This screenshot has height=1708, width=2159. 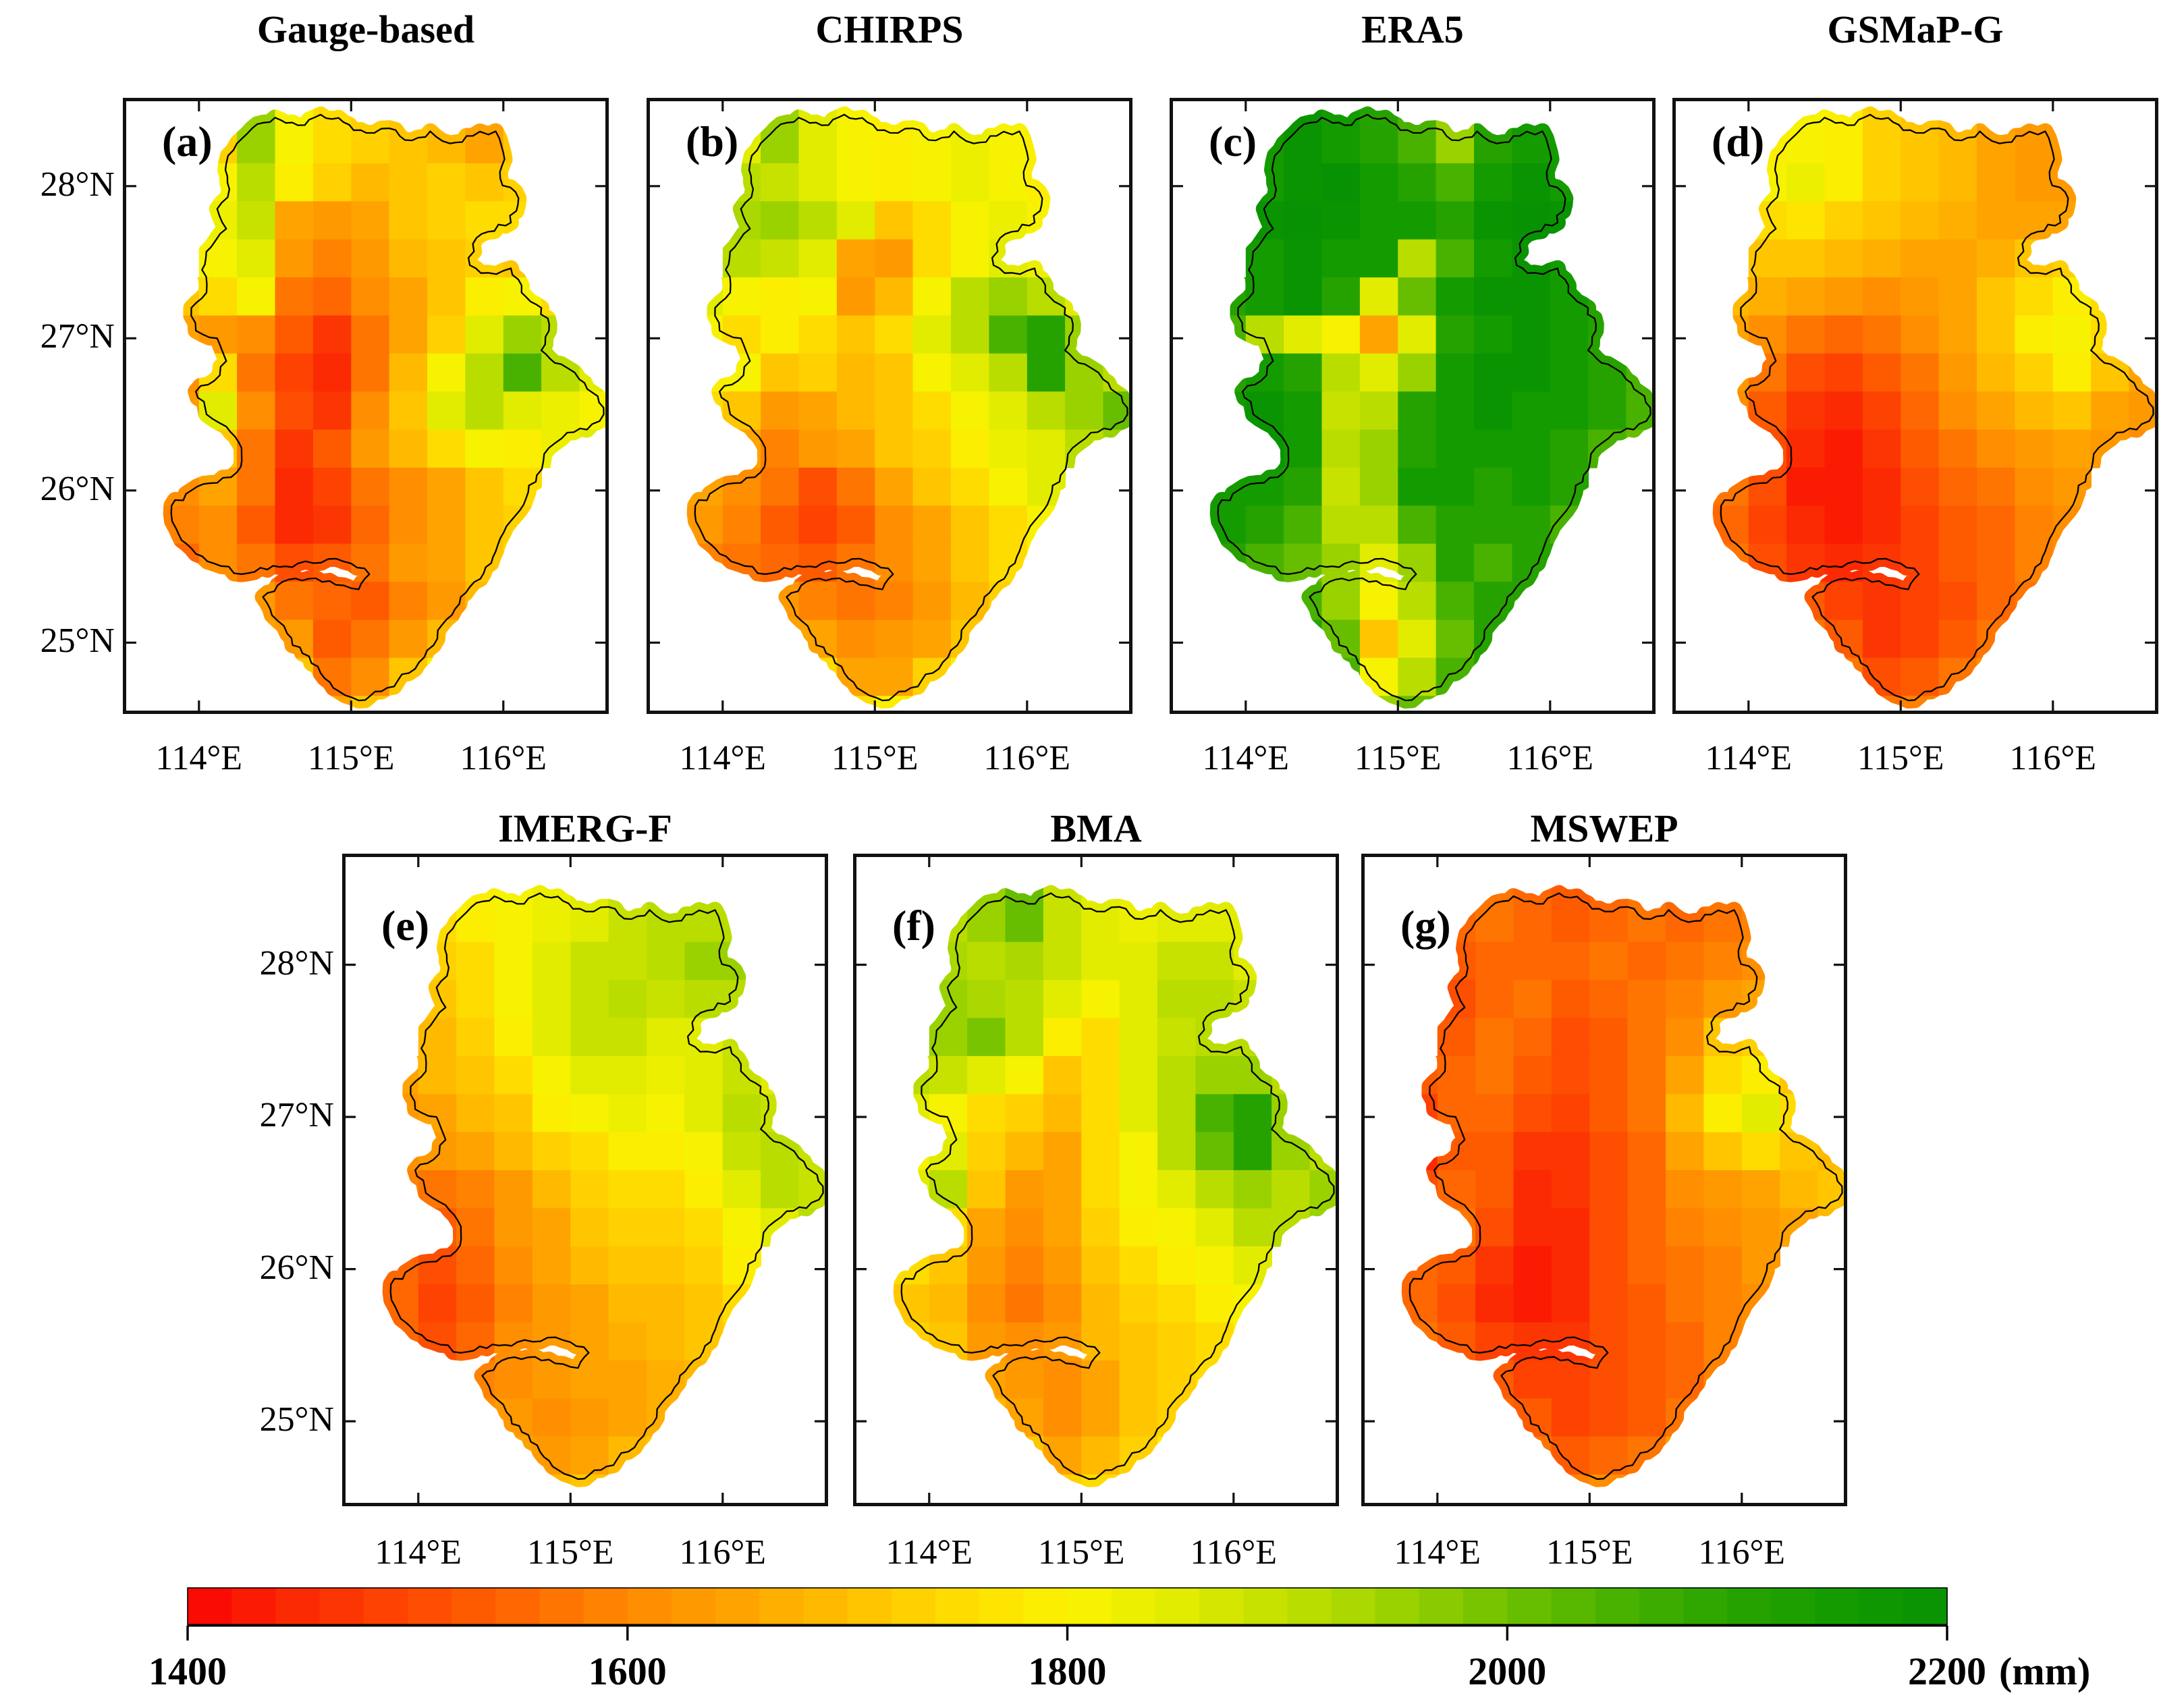 I want to click on panel-letter-chirps: (b), so click(x=712, y=141).